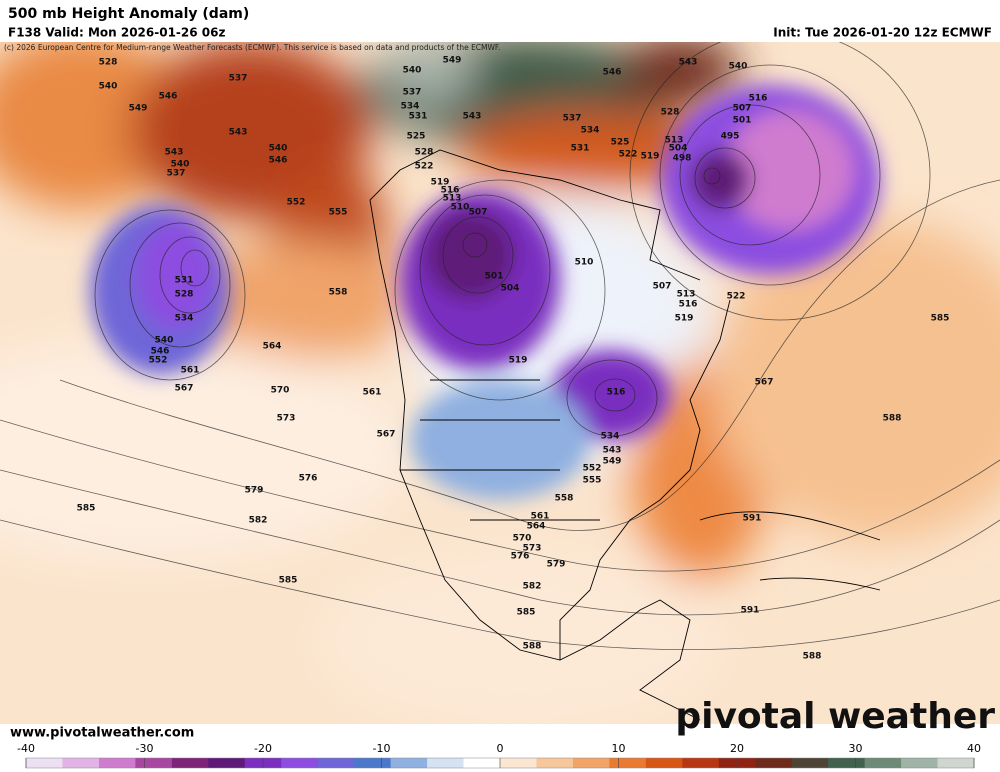 This screenshot has width=1000, height=772. What do you see at coordinates (835, 716) in the screenshot?
I see `logo: pivotal weather` at bounding box center [835, 716].